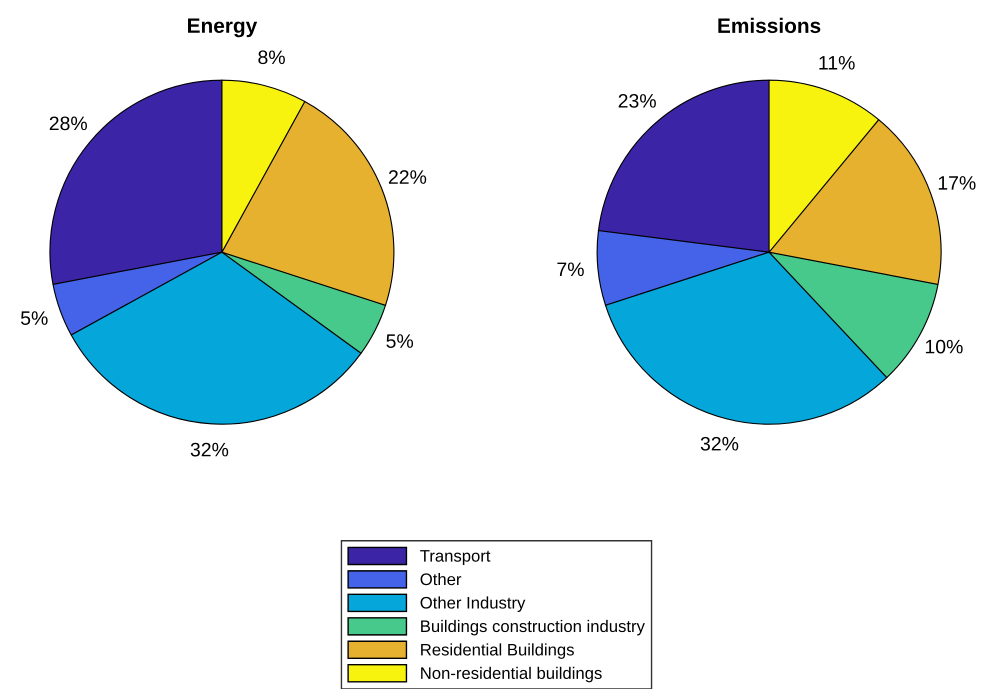 The image size is (993, 689). Describe the element at coordinates (570, 269) in the screenshot. I see `data-label: 7%` at that location.